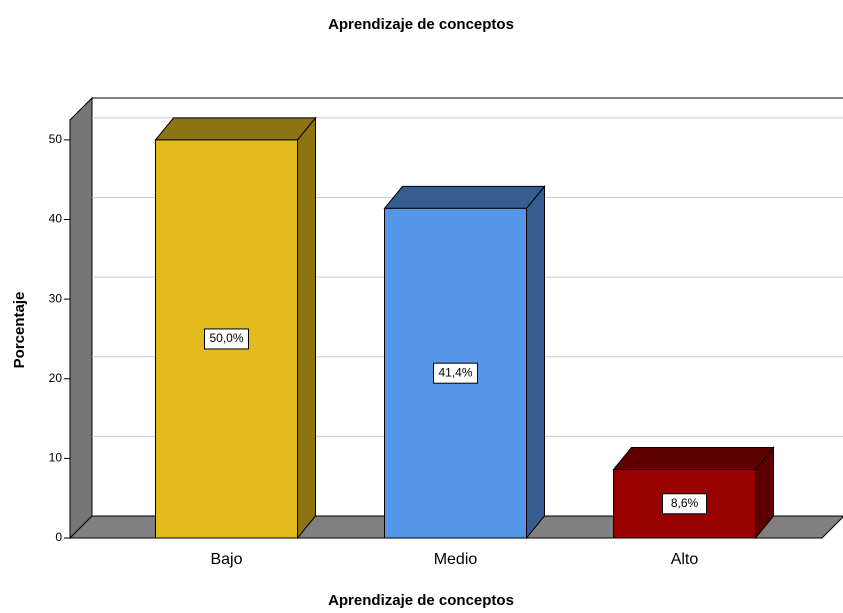  Describe the element at coordinates (421, 24) in the screenshot. I see `chart-title: Aprendizaje de conceptos` at that location.